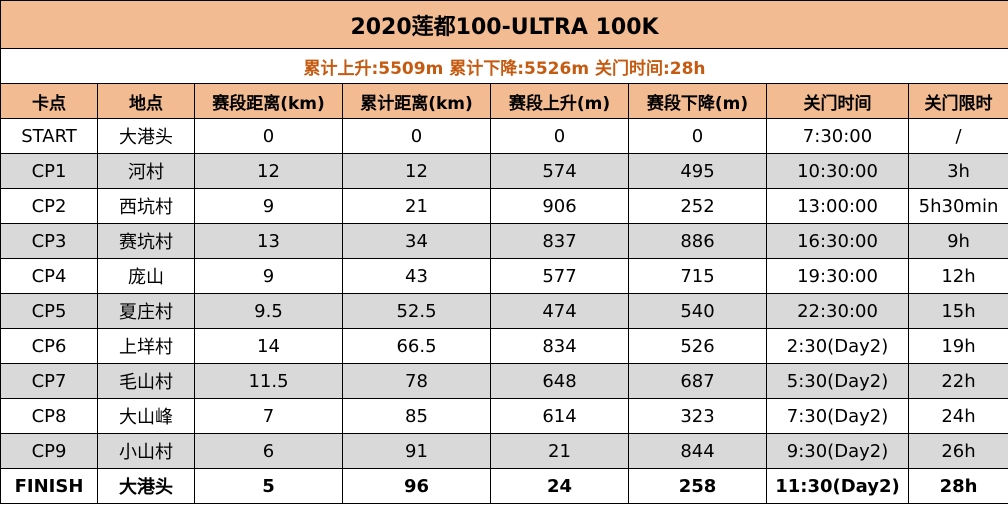 This screenshot has width=1008, height=519. I want to click on table-cell: 574, so click(559, 171).